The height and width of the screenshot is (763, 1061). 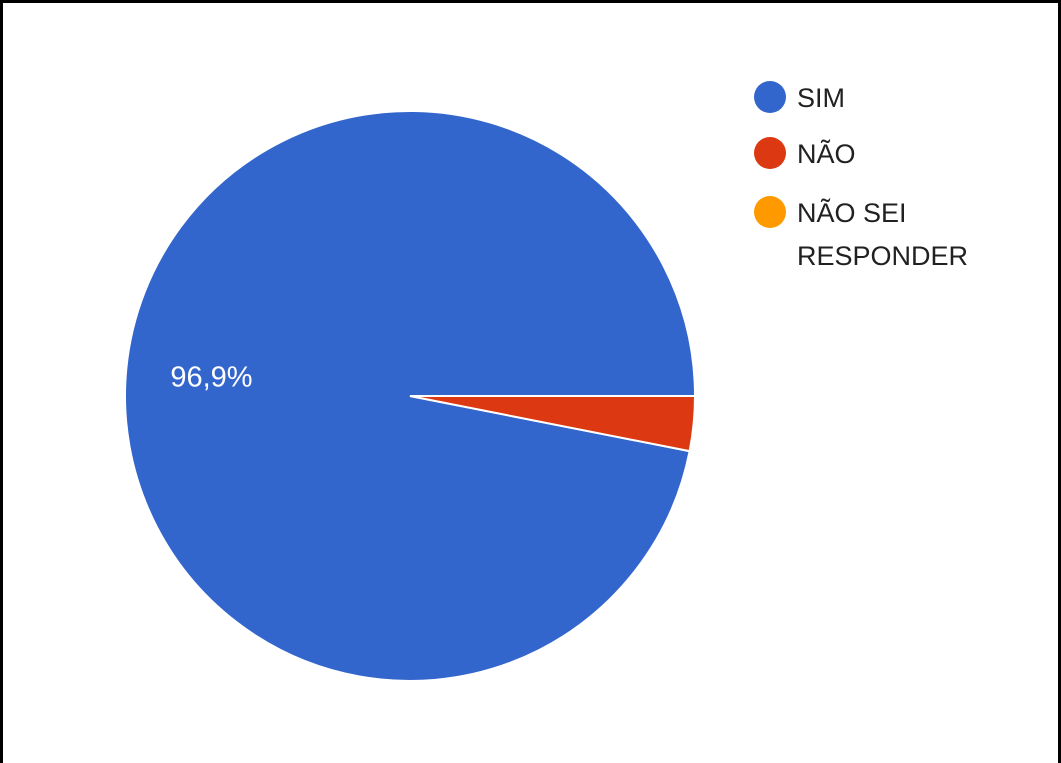 What do you see at coordinates (861, 233) in the screenshot?
I see `legend-item: NÃO SEI RESPONDER` at bounding box center [861, 233].